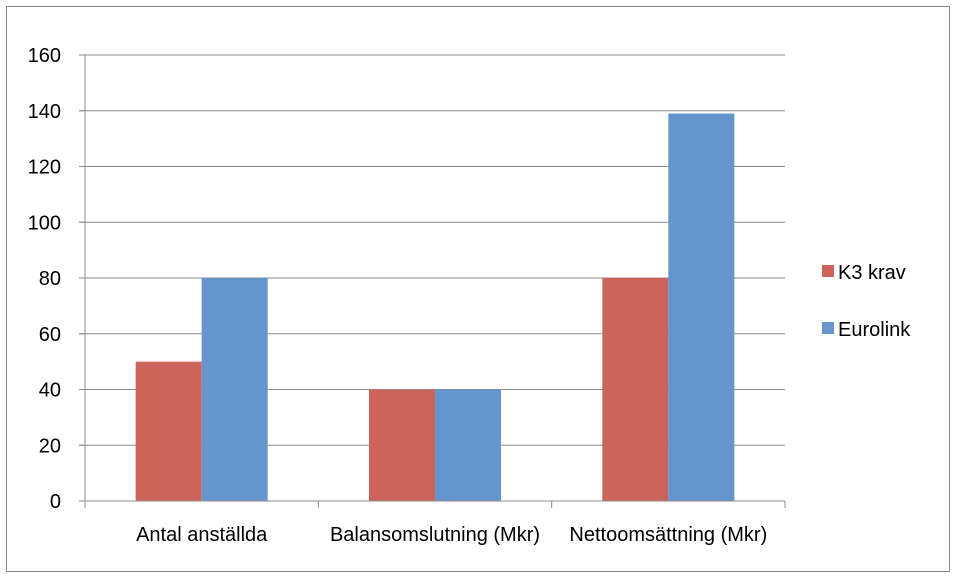 The image size is (958, 579). What do you see at coordinates (874, 330) in the screenshot?
I see `legend-label: Eurolink` at bounding box center [874, 330].